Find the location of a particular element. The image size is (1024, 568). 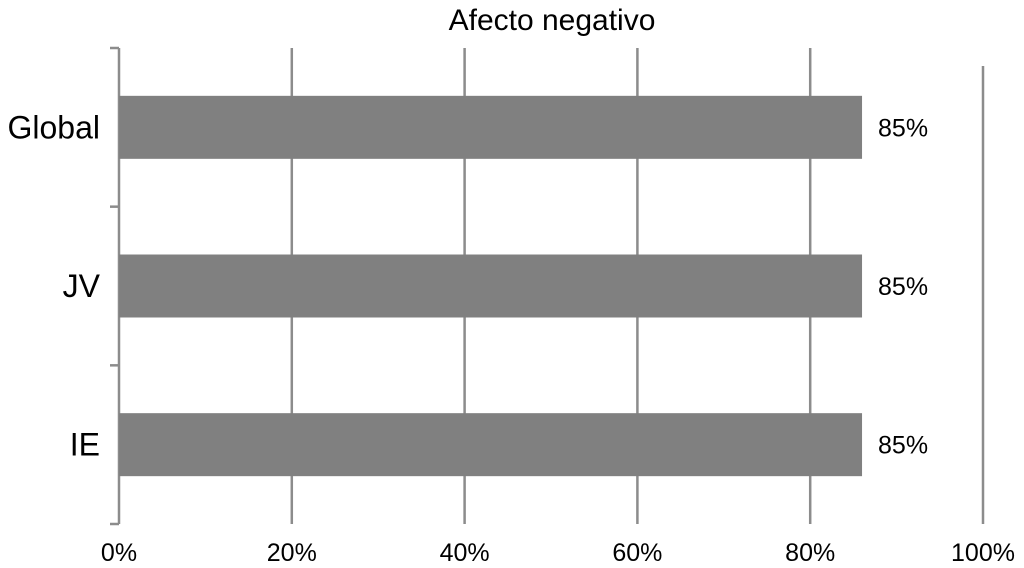

x-tick-label: 100% is located at coordinates (983, 553).